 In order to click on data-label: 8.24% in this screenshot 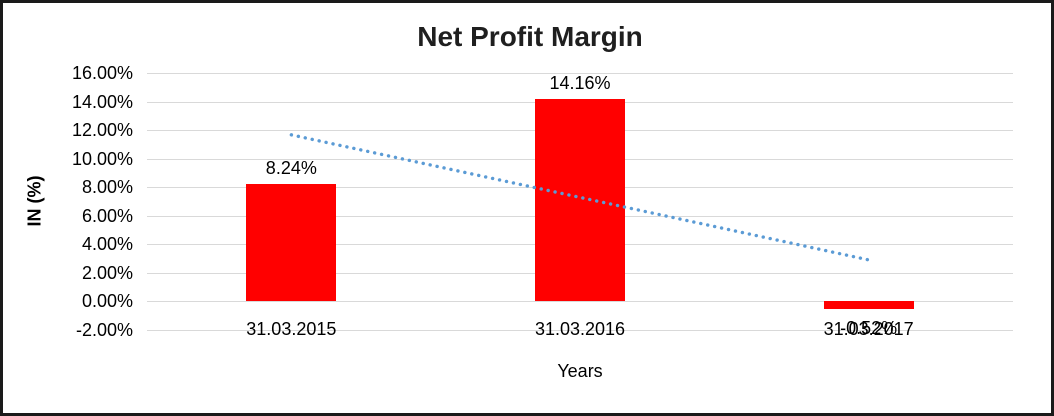, I will do `click(291, 167)`.